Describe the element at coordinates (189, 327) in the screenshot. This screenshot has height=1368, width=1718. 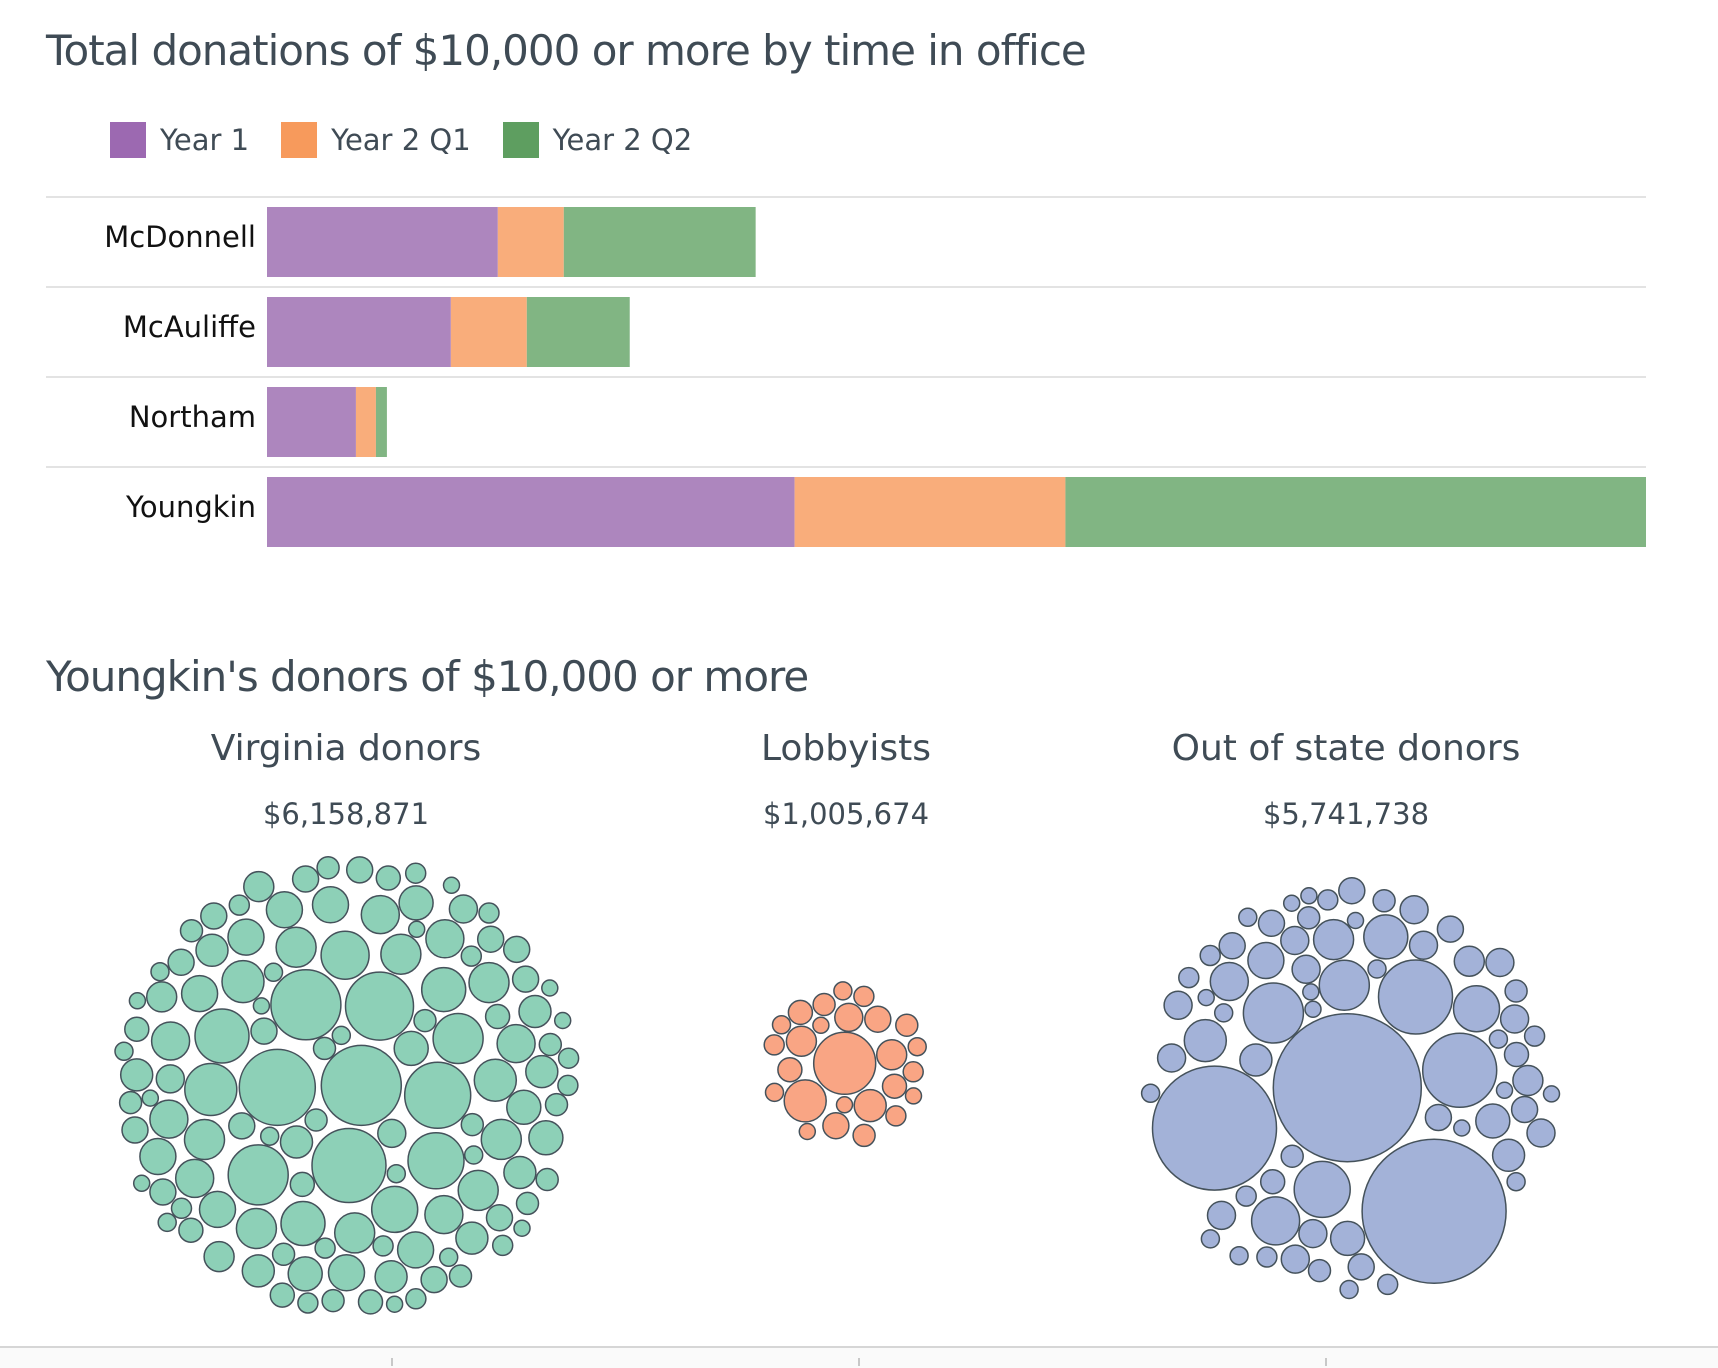
I see `category-label: McAuliffe` at that location.